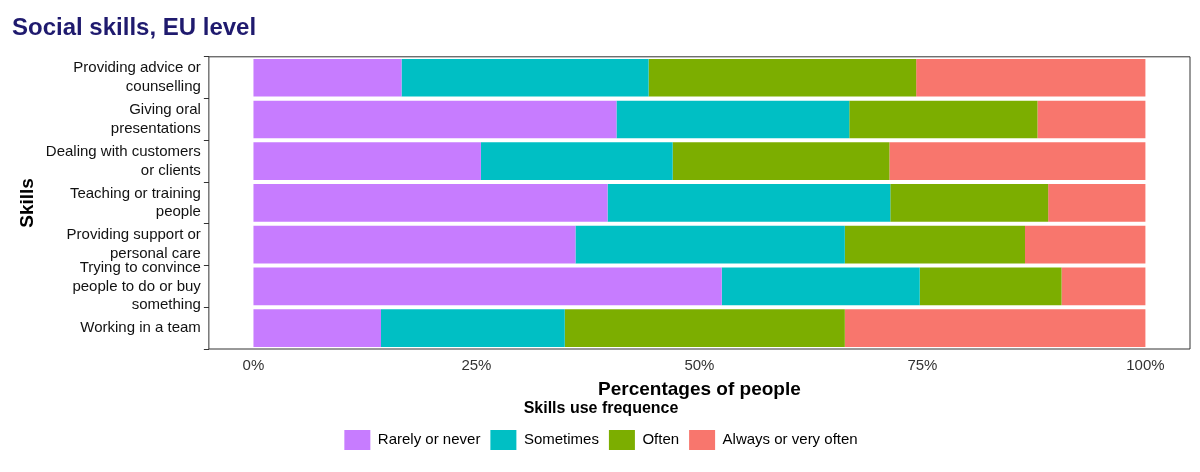 The image size is (1200, 472). I want to click on x-tick-label: 0%, so click(253, 365).